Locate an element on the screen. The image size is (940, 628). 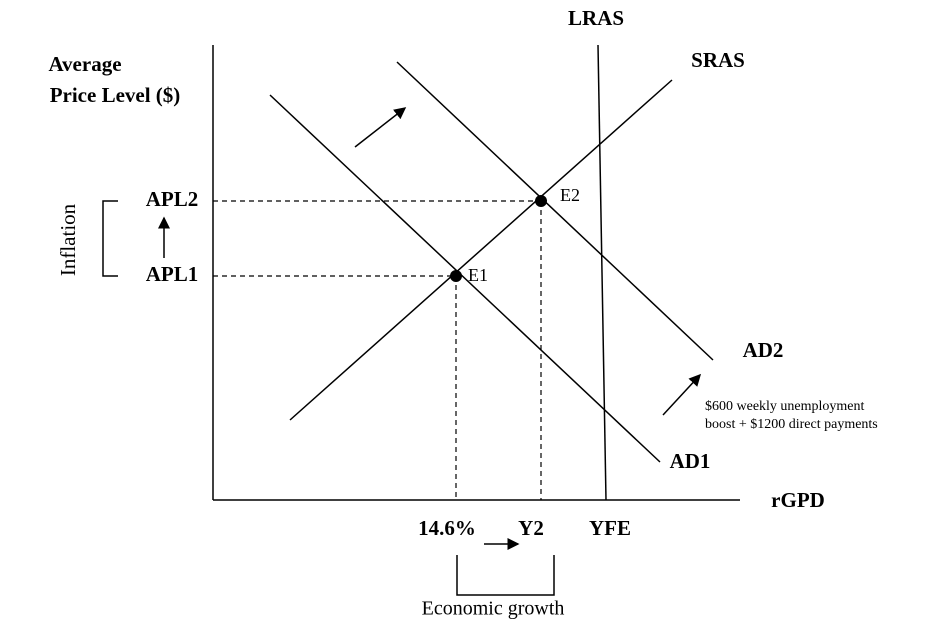
curve-label: AD1 is located at coordinates (690, 461).